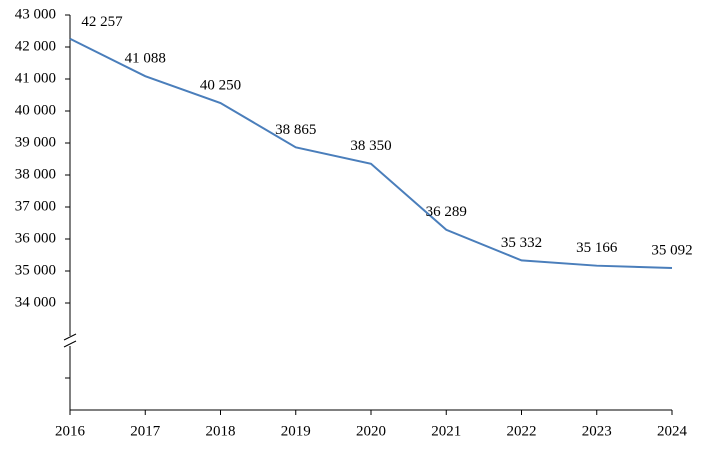 This screenshot has width=705, height=451. Describe the element at coordinates (521, 243) in the screenshot. I see `data-label: 35 332` at that location.